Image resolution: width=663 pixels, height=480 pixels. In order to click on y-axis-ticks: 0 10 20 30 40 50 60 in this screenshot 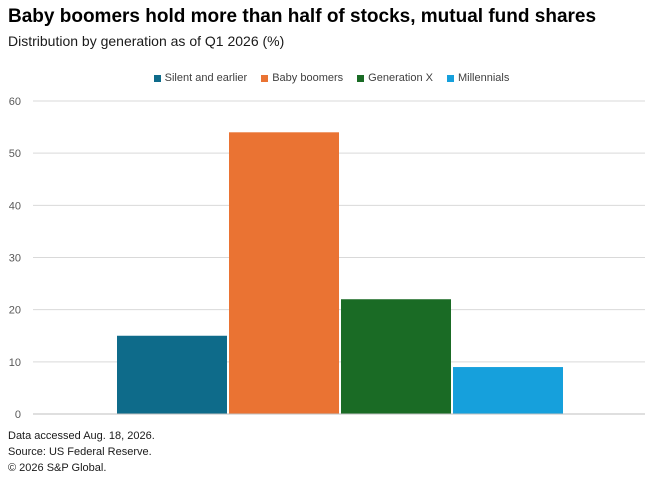, I will do `click(15, 258)`.